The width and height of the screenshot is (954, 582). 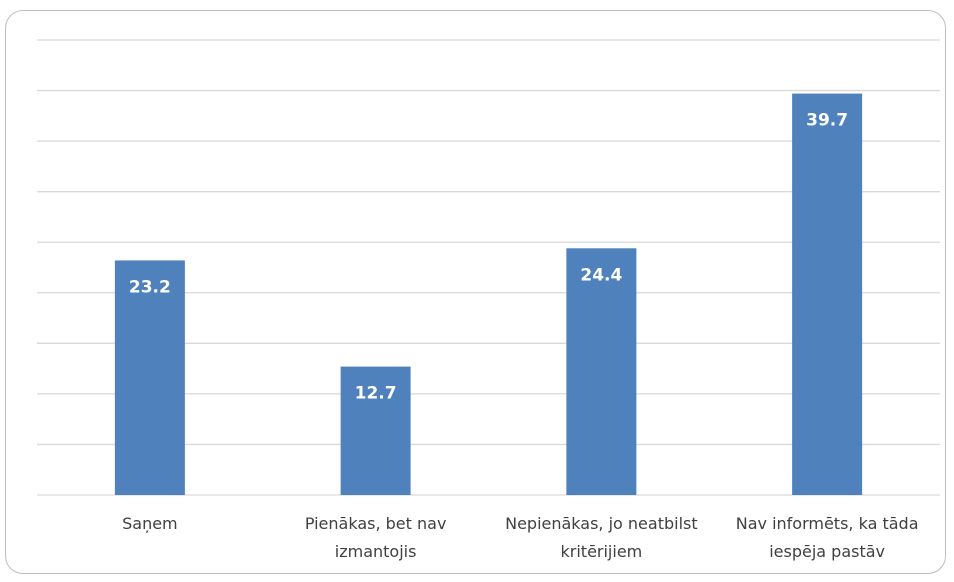 What do you see at coordinates (601, 275) in the screenshot?
I see `value-label: 24.4` at bounding box center [601, 275].